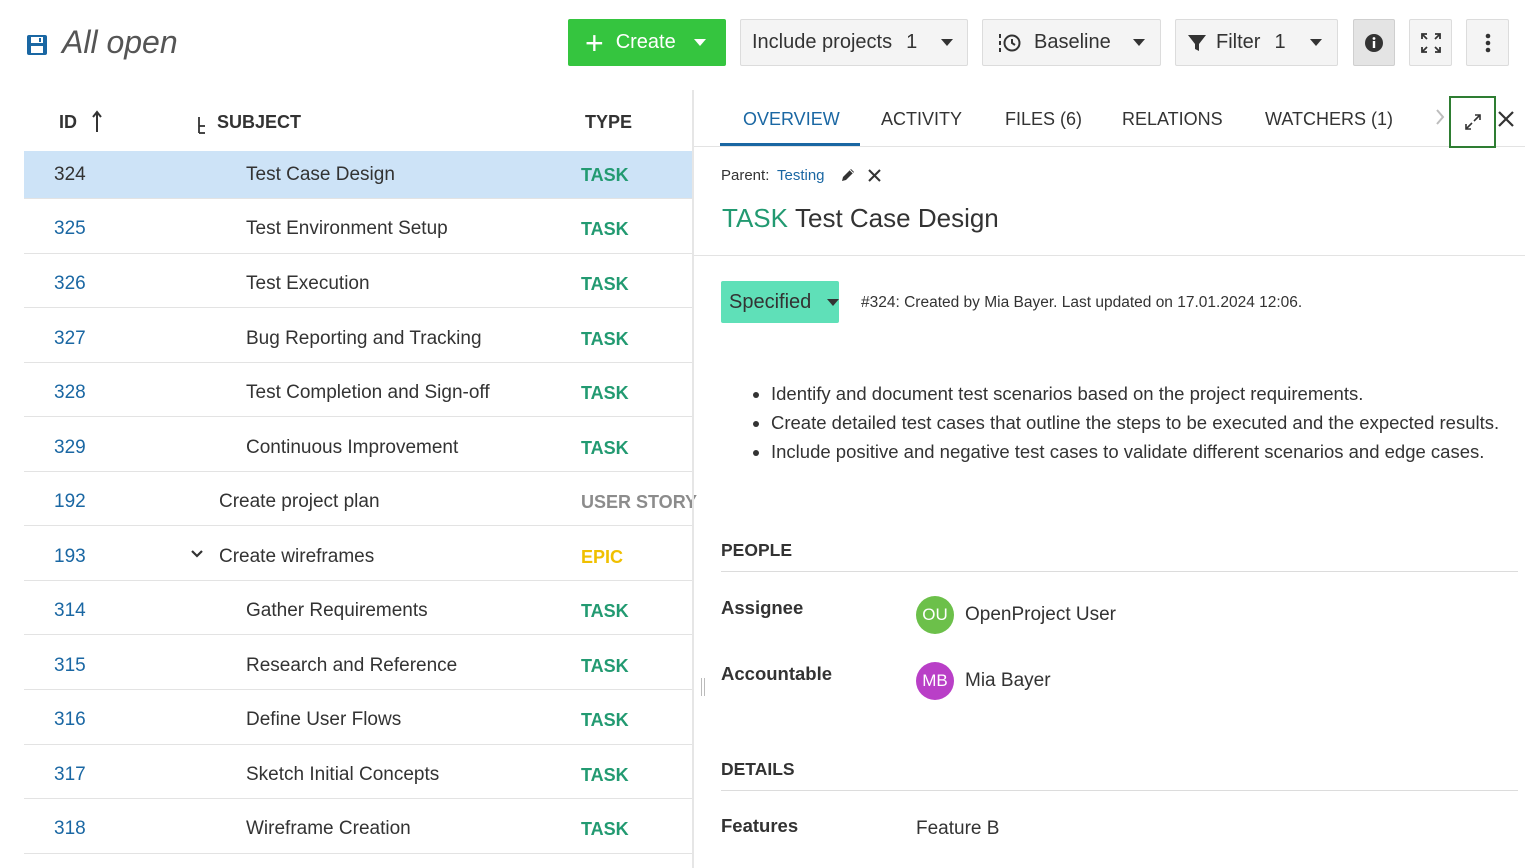  What do you see at coordinates (70, 774) in the screenshot?
I see `row-id: 317` at bounding box center [70, 774].